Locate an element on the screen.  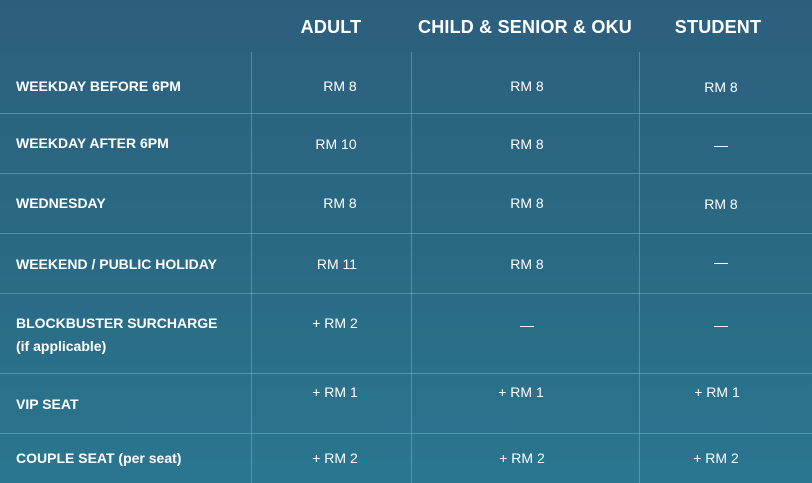
price-adult: RM 10 is located at coordinates (336, 144).